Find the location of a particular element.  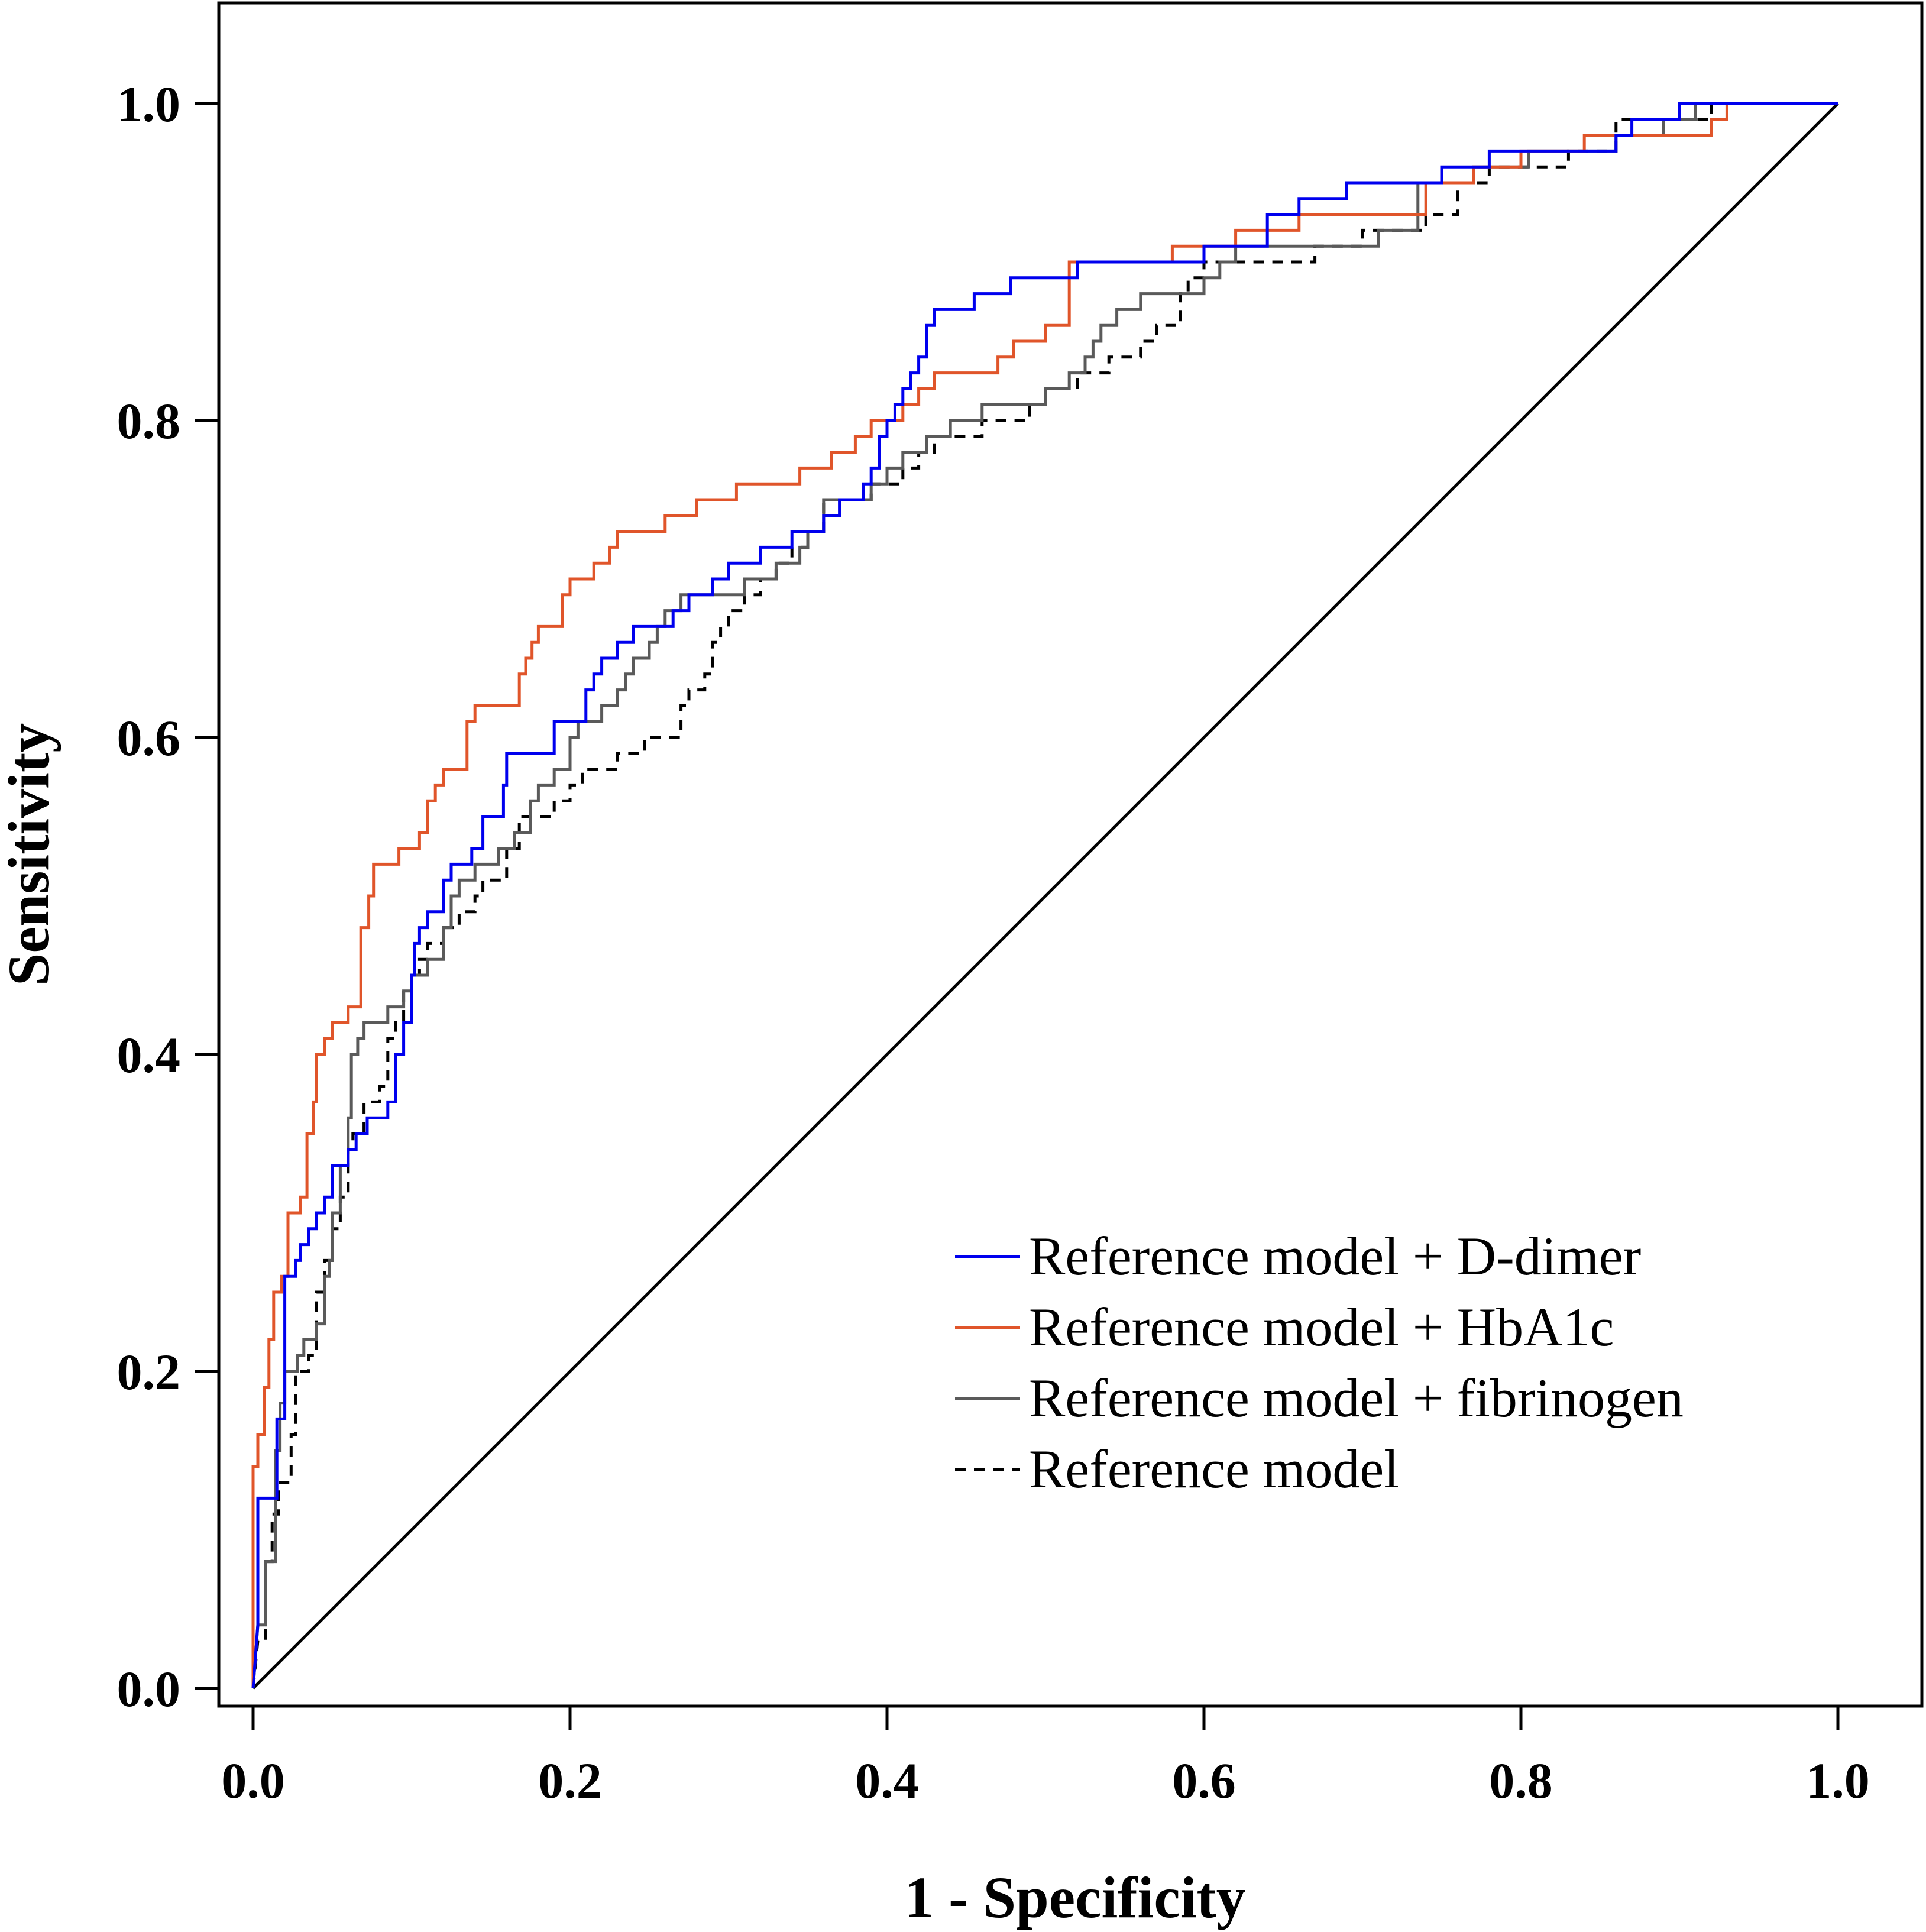

x-tick-label-4: 0.8 is located at coordinates (1521, 1781).